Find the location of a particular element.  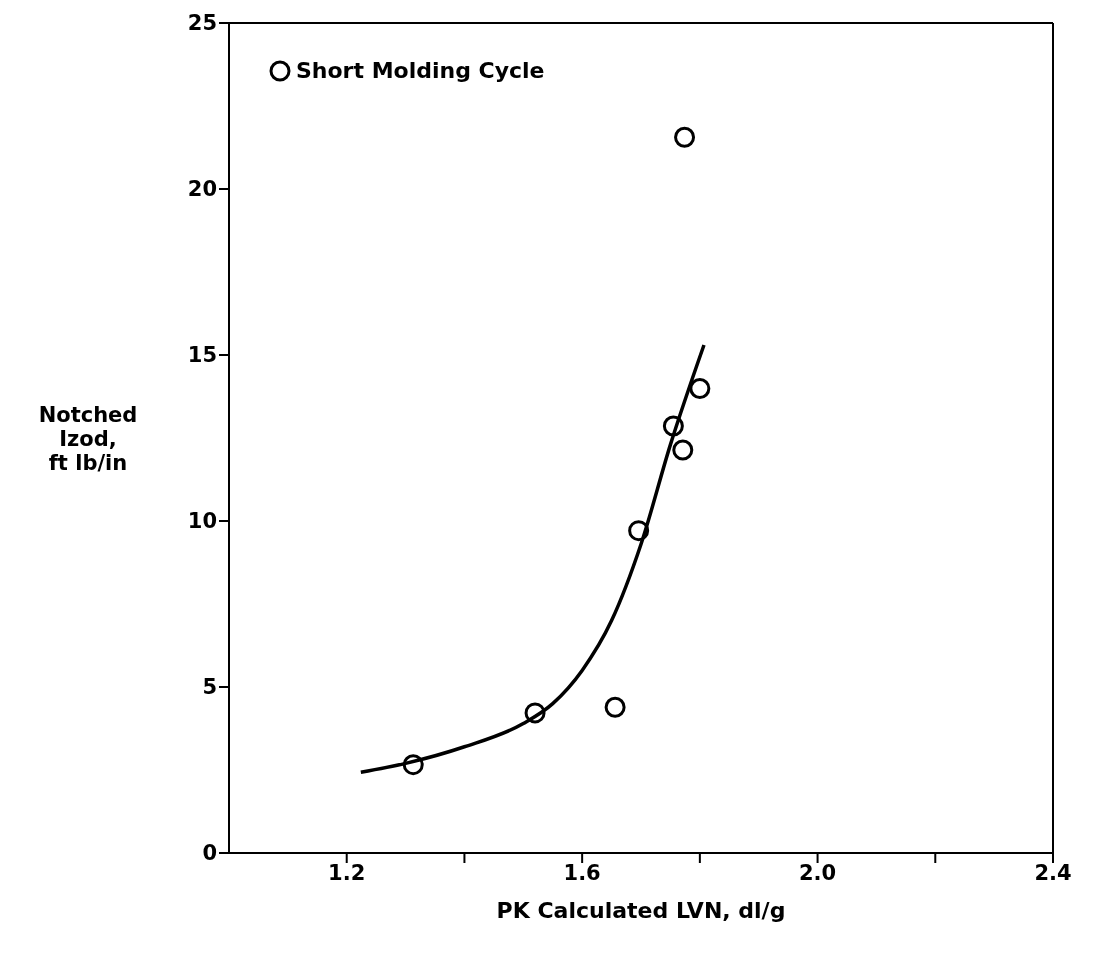

x-tick-label: 1.6 is located at coordinates (582, 872).